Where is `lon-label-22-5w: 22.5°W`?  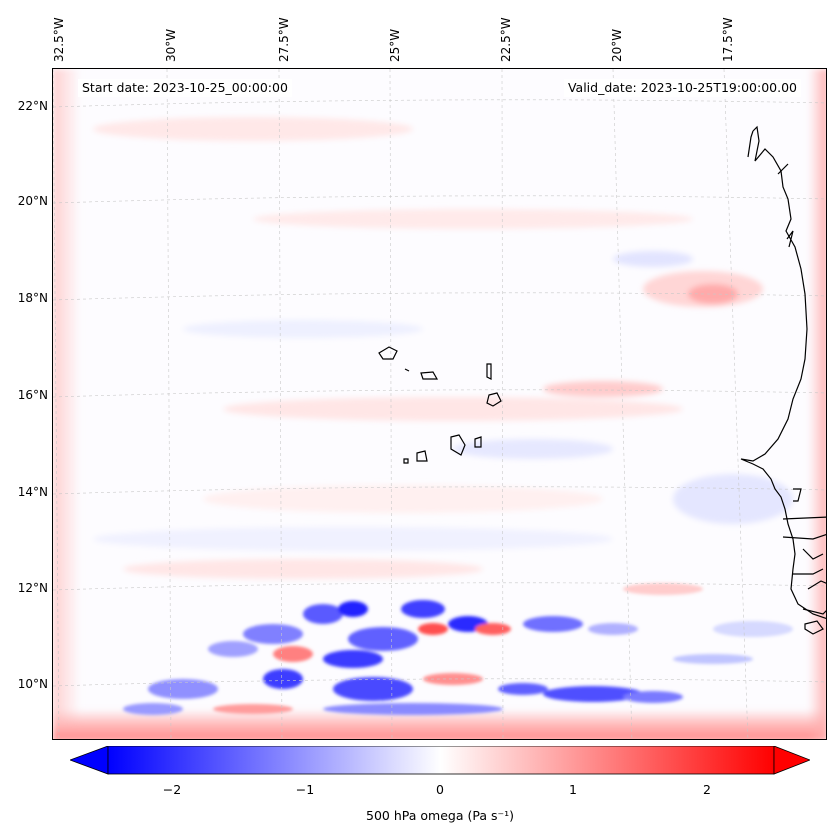
lon-label-22-5w: 22.5°W is located at coordinates (506, 39).